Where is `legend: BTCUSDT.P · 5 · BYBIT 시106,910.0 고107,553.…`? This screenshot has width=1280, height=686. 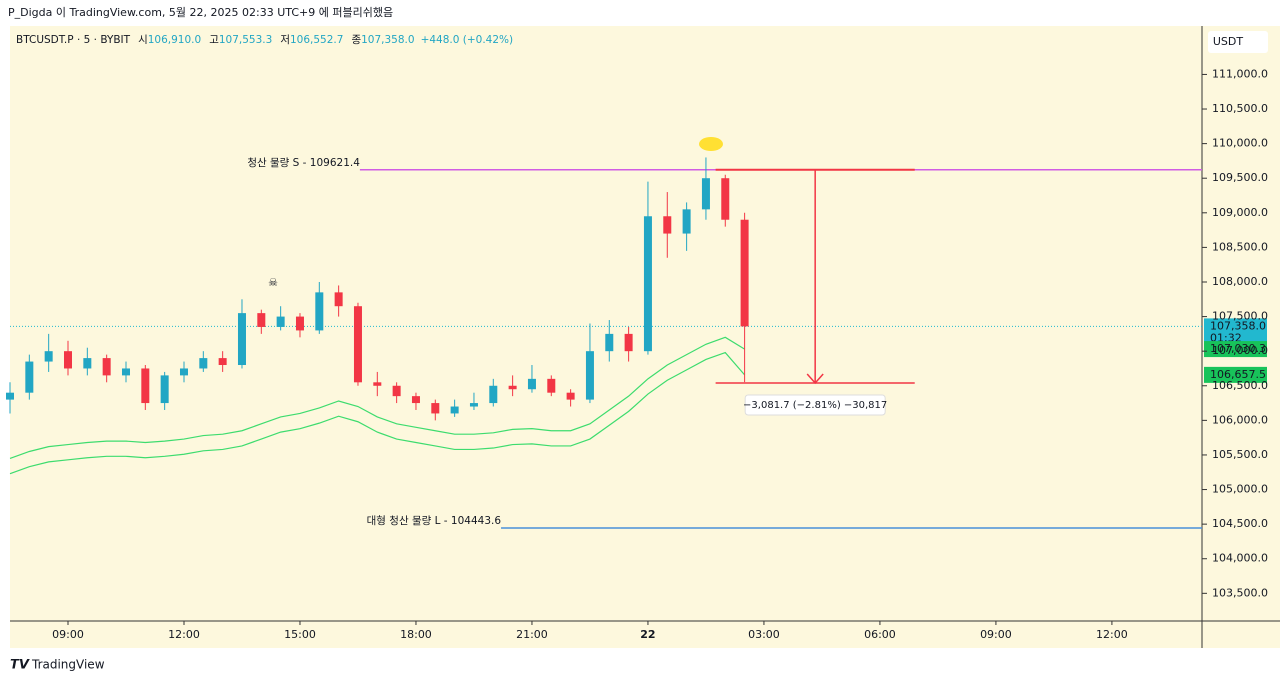 legend: BTCUSDT.P · 5 · BYBIT 시106,910.0 고107,553.… is located at coordinates (264, 40).